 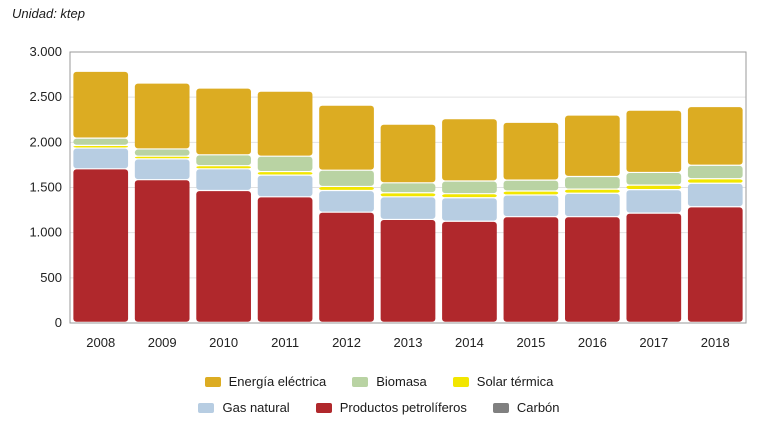 What do you see at coordinates (715, 342) in the screenshot?
I see `x-category-label: 2018` at bounding box center [715, 342].